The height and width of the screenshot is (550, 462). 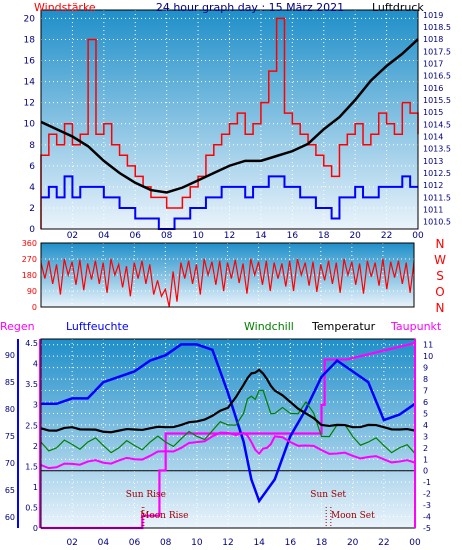 I want to click on wind-left-tick-label: 0, so click(x=32, y=230).